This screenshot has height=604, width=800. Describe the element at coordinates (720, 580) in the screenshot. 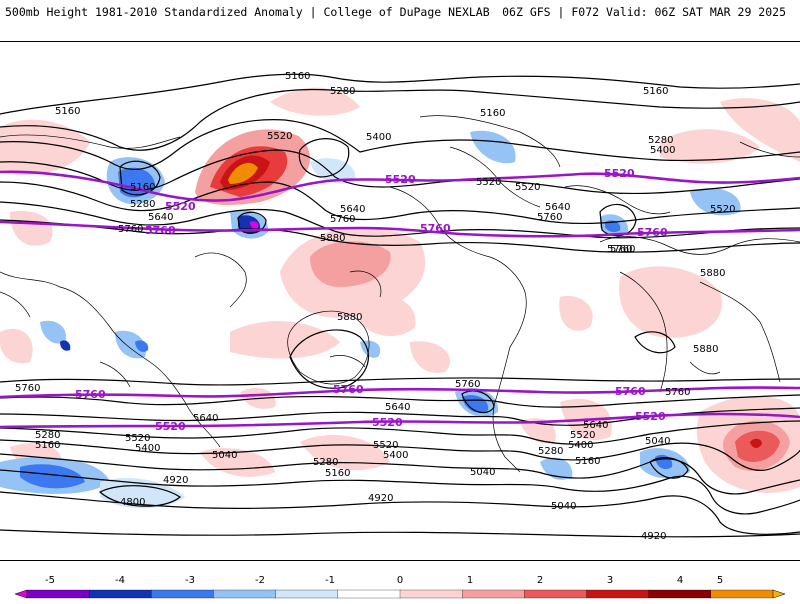

I see `colorbar-tick-label: 5` at that location.